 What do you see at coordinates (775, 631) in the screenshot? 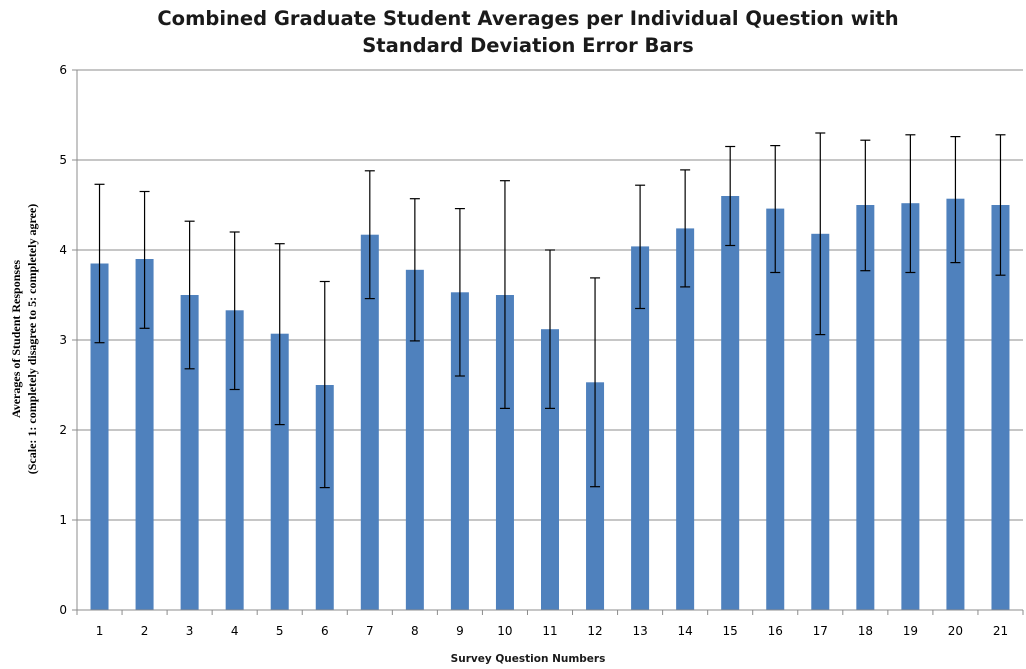
I see `x-tick-label: 16` at bounding box center [775, 631].